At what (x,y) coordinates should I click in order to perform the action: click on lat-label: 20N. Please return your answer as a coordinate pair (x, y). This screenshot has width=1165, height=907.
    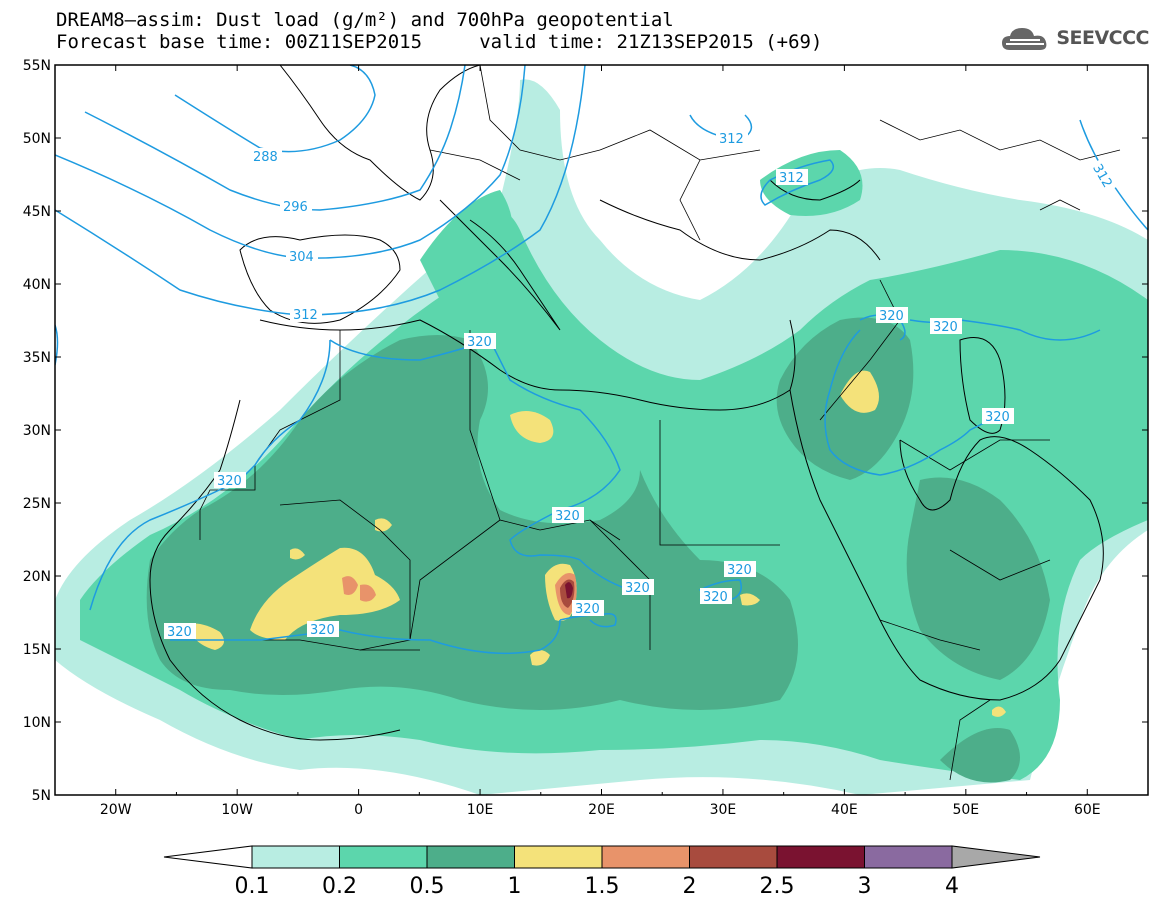
    Looking at the image, I should click on (37, 577).